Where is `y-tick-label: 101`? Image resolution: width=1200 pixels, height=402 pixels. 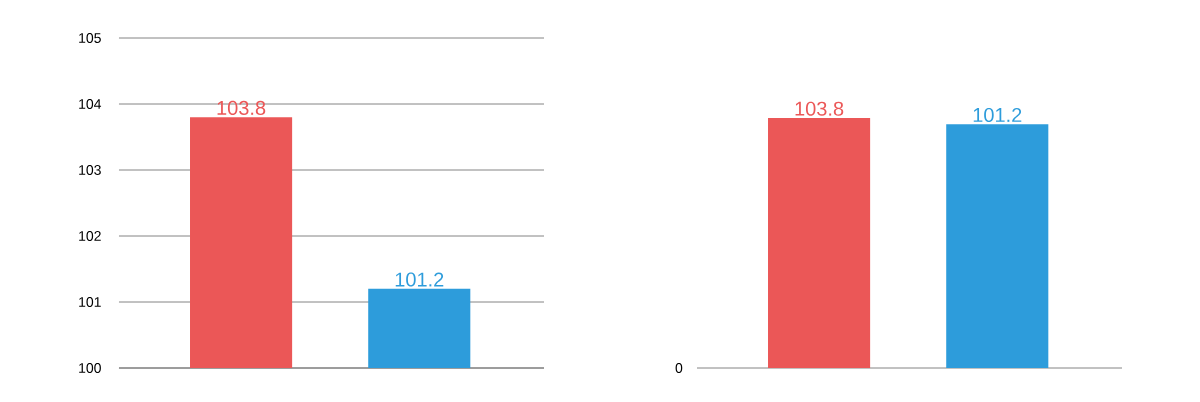
y-tick-label: 101 is located at coordinates (90, 302).